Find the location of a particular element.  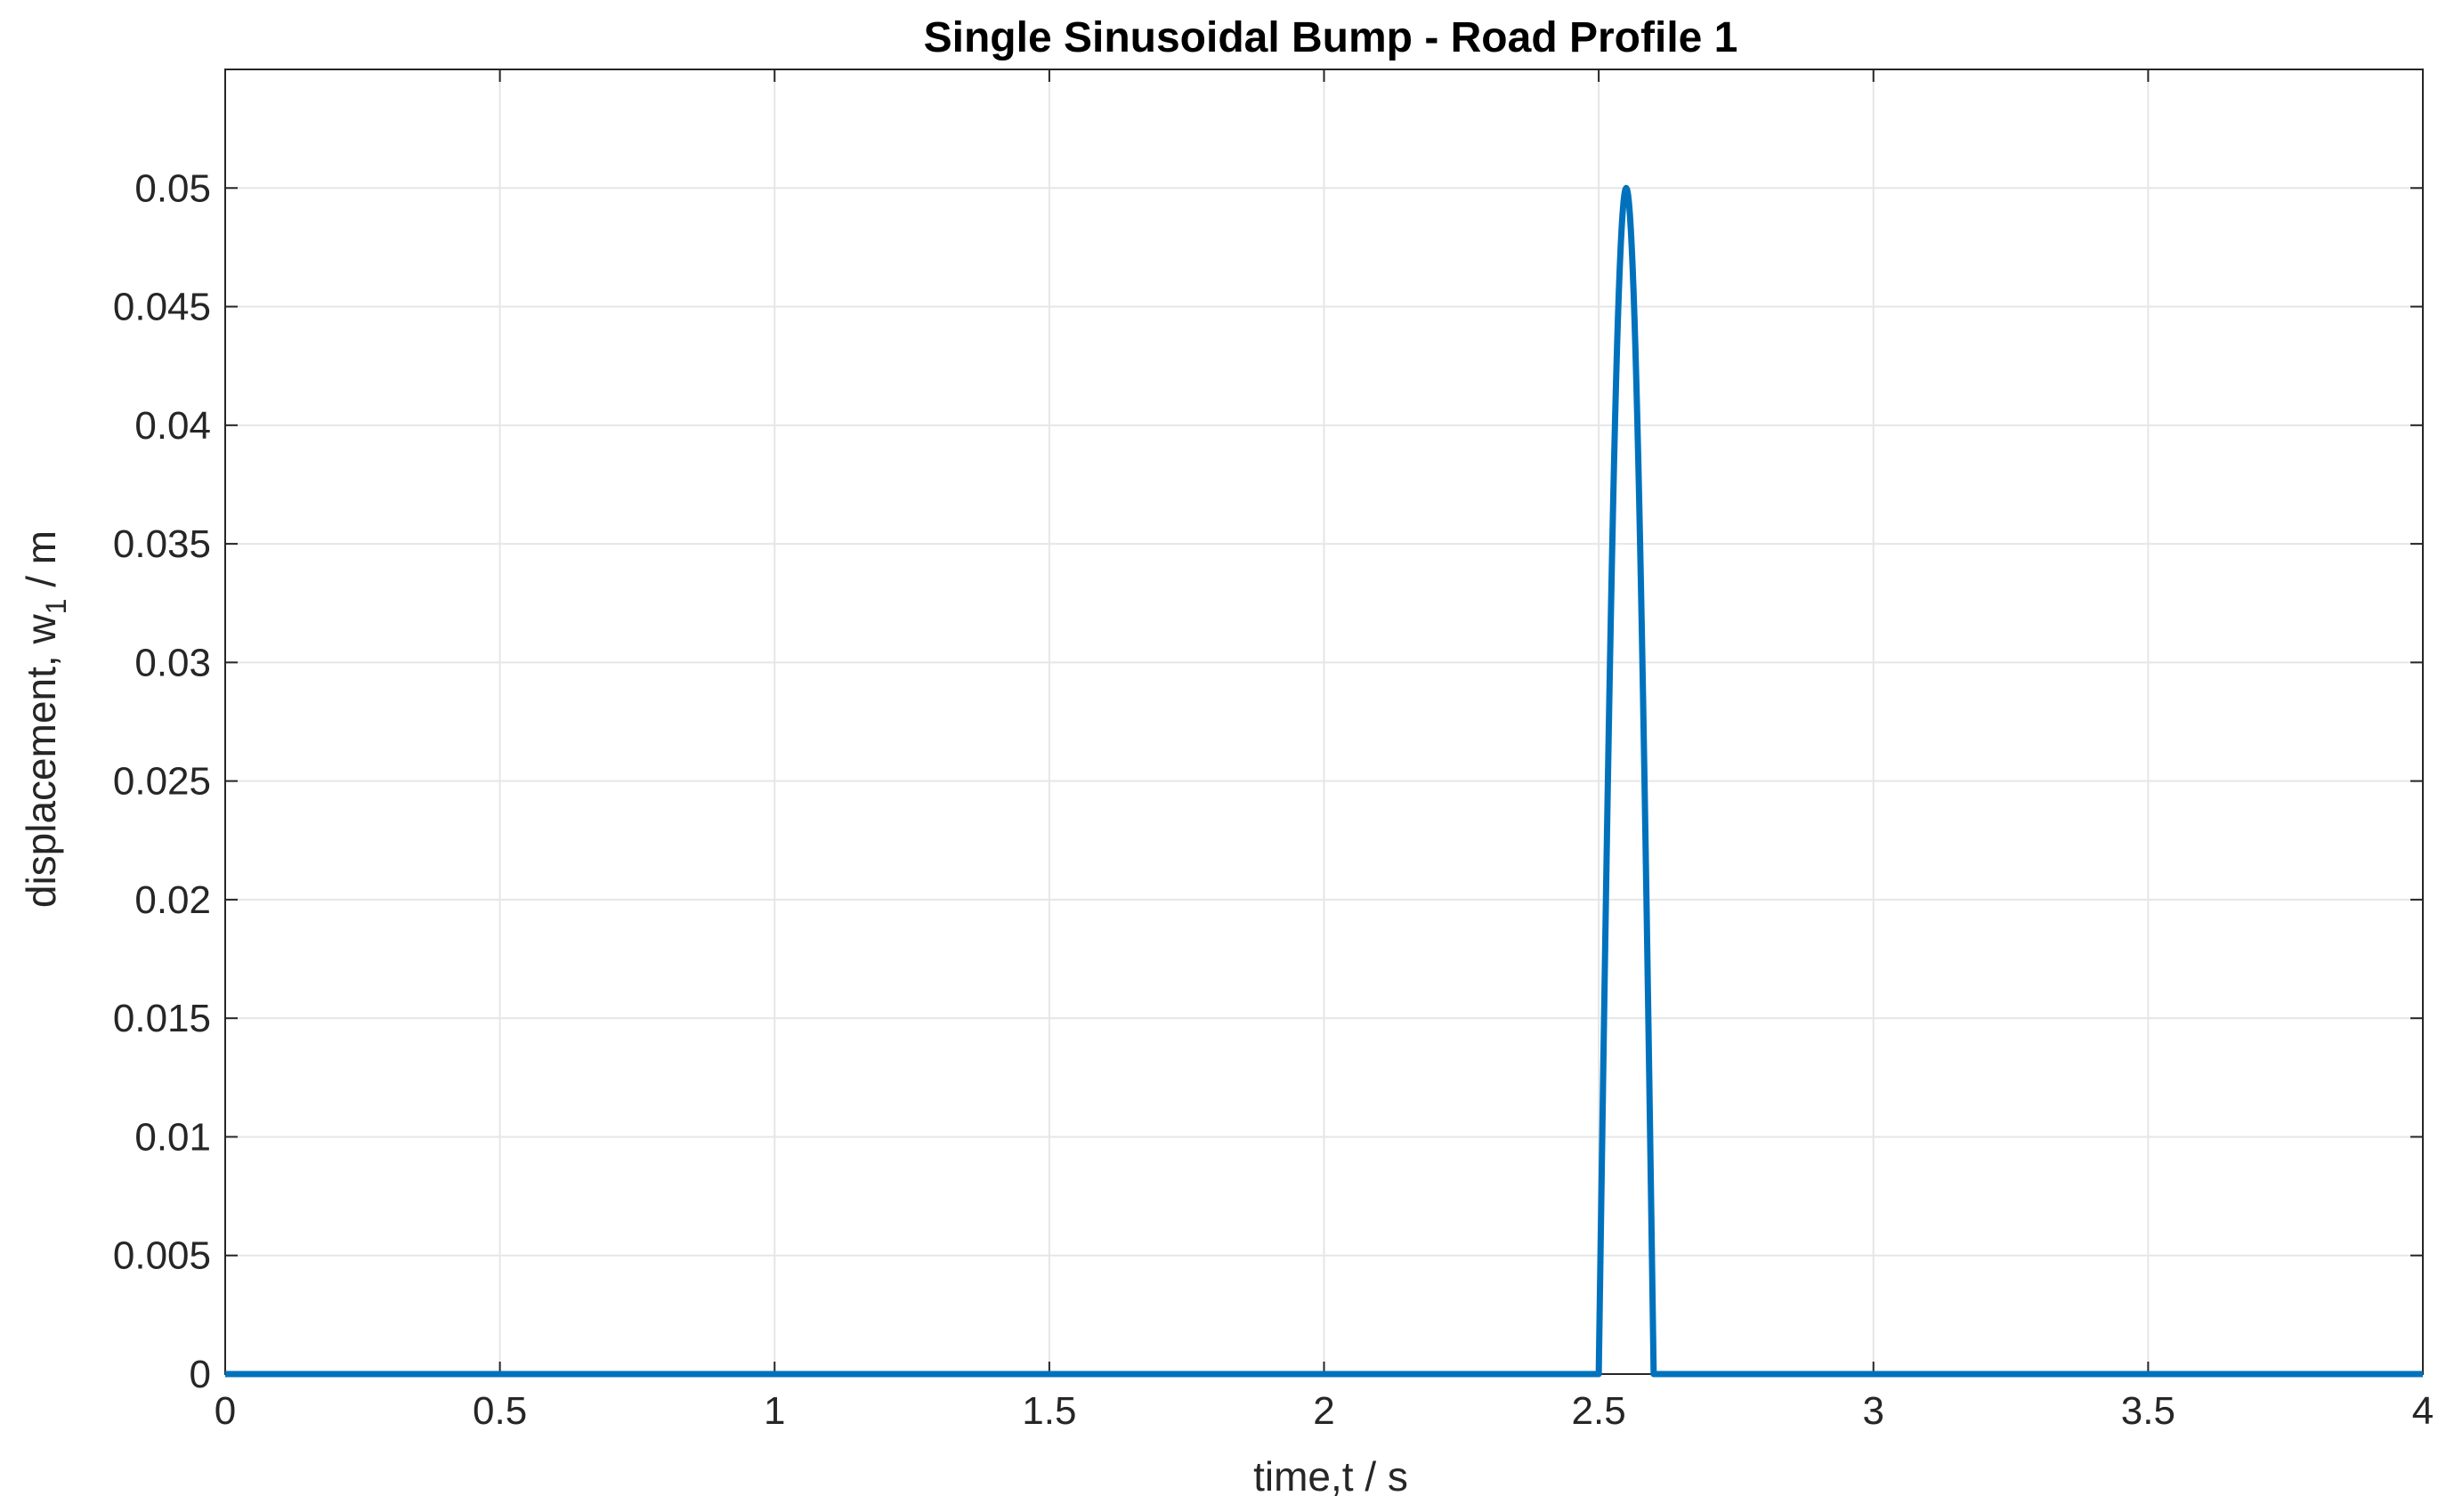

x-tick-label: 1 is located at coordinates (774, 1411).